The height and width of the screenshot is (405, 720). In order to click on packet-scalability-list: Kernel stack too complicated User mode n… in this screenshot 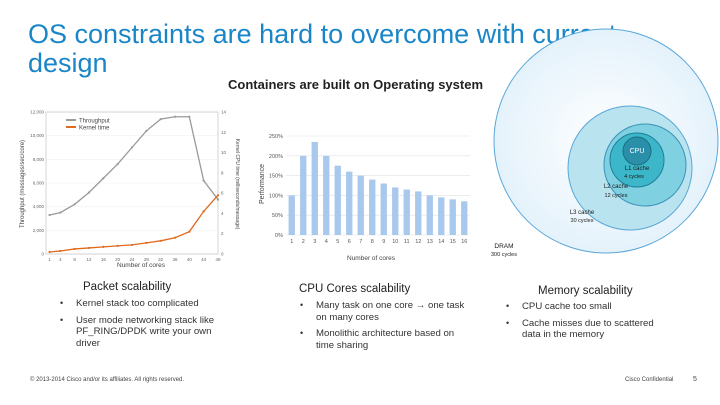, I will do `click(147, 326)`.